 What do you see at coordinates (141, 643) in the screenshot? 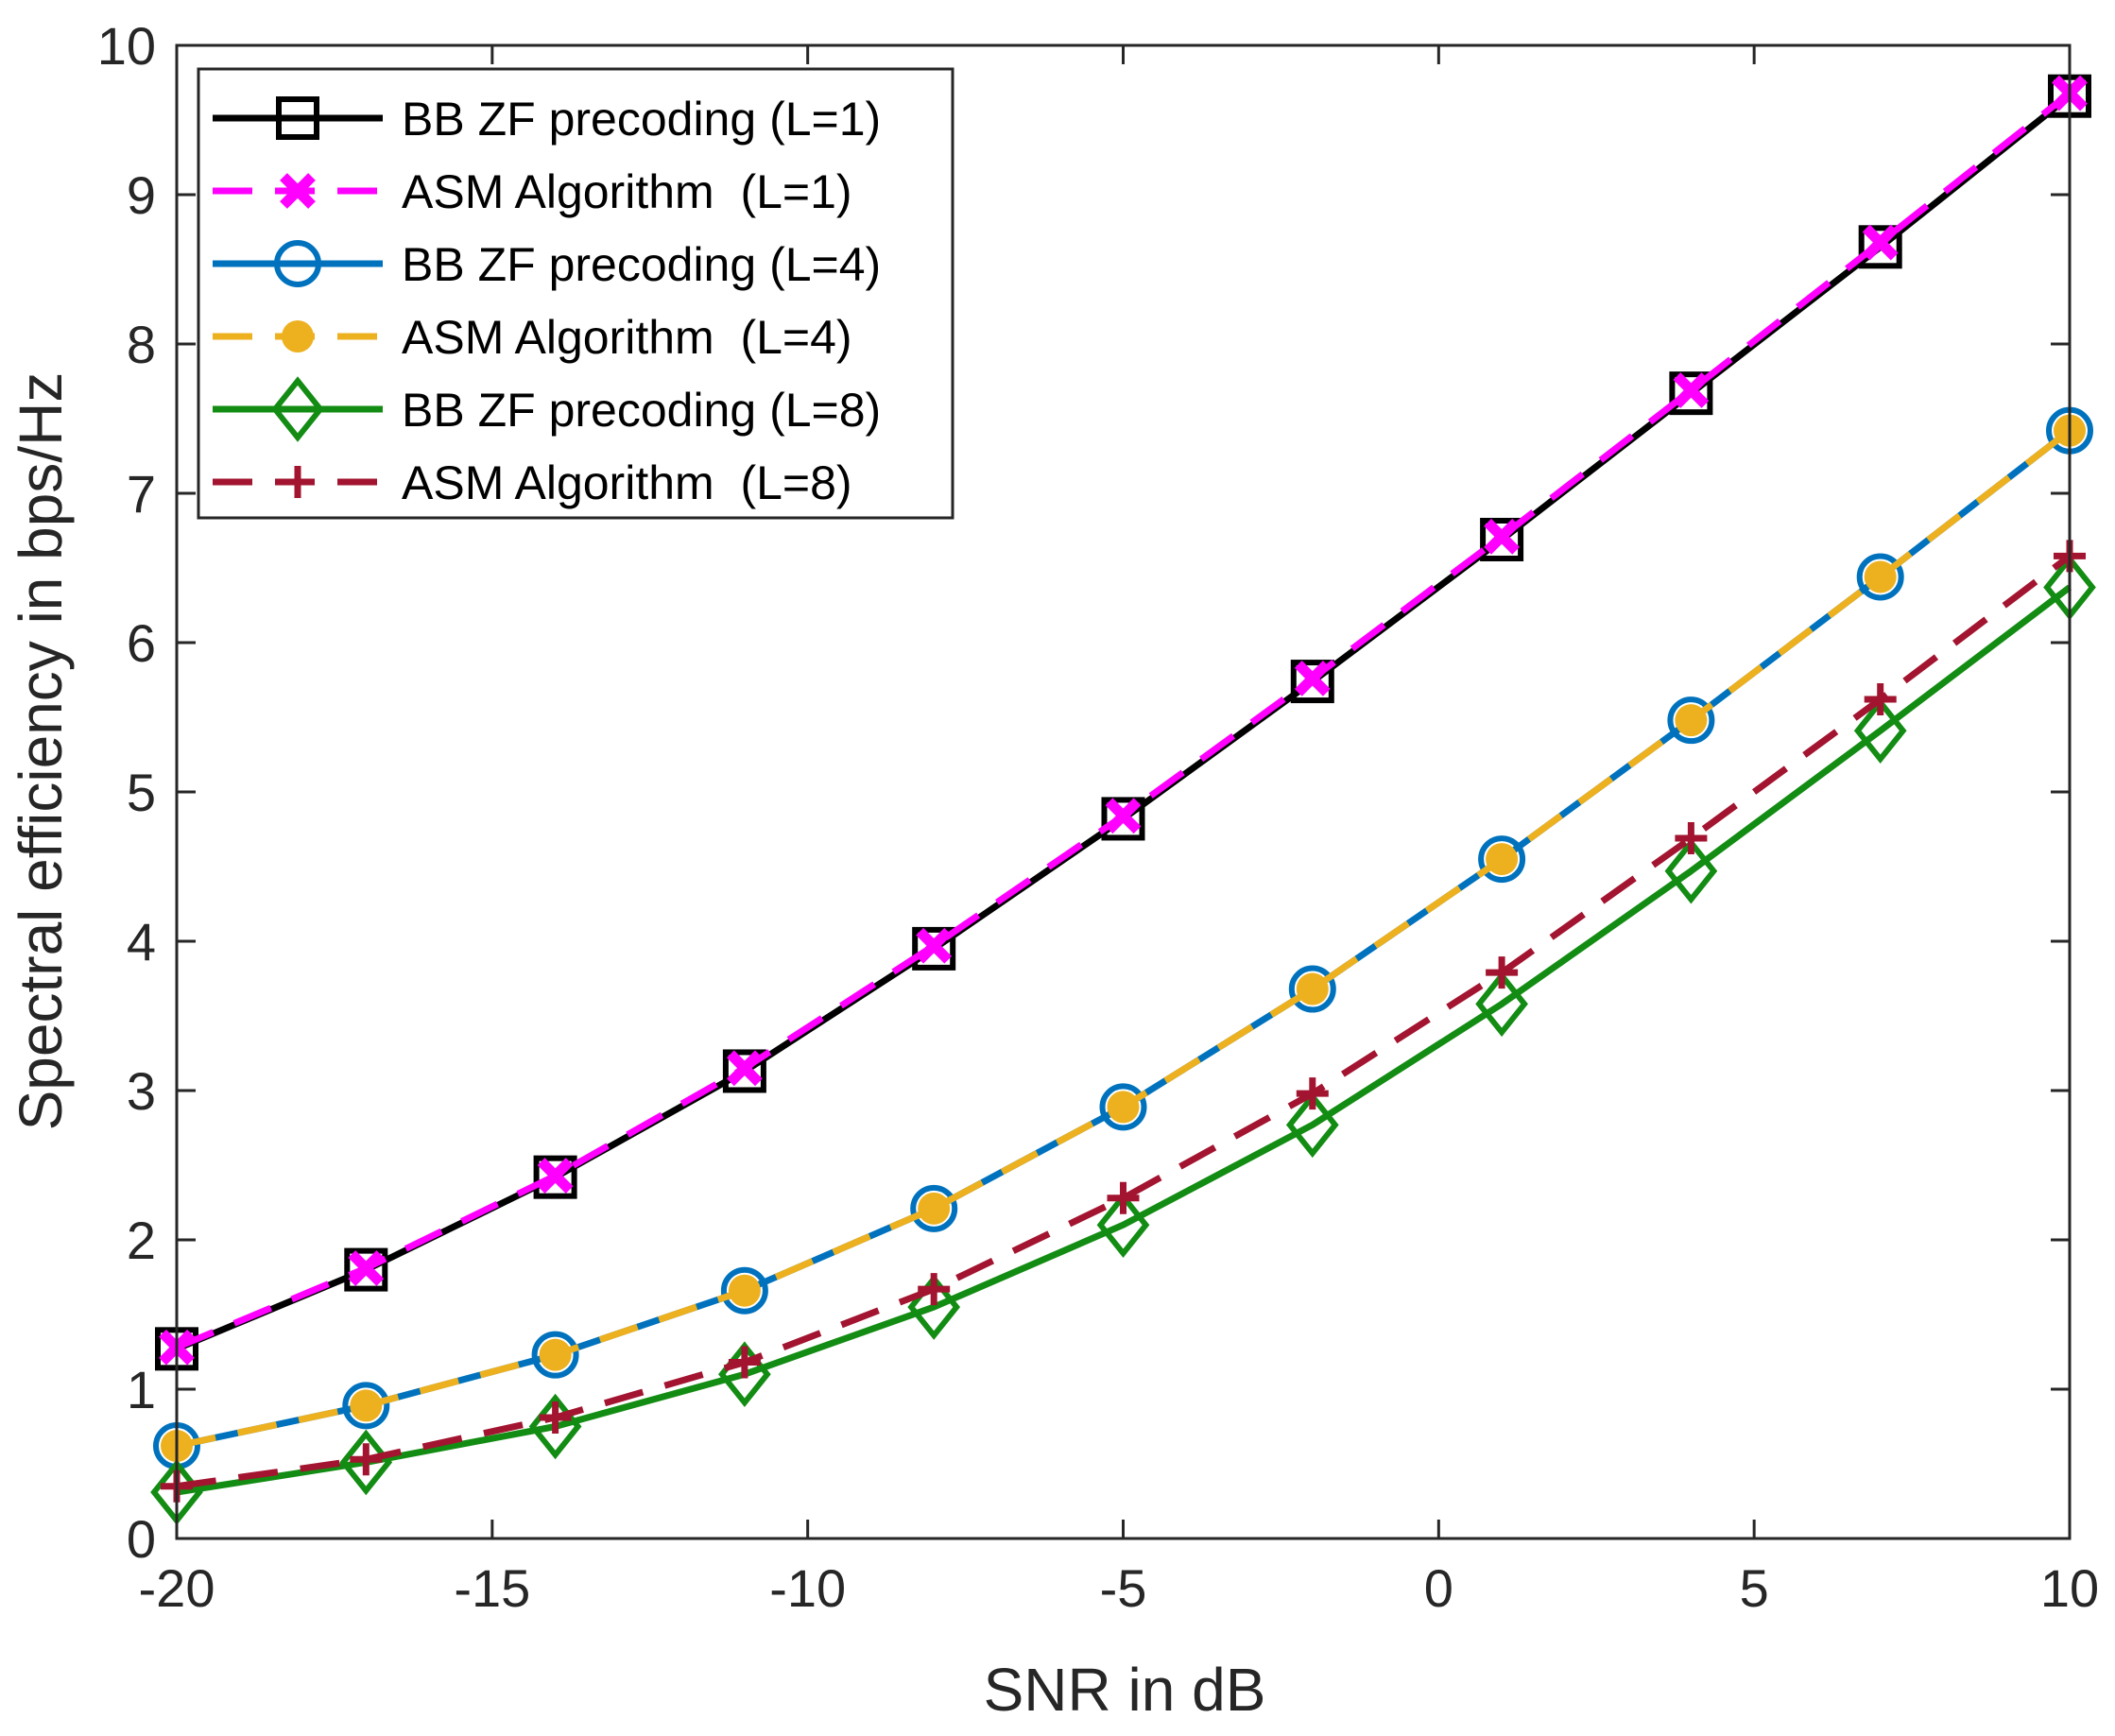
I see `y-tick-label: 6` at bounding box center [141, 643].